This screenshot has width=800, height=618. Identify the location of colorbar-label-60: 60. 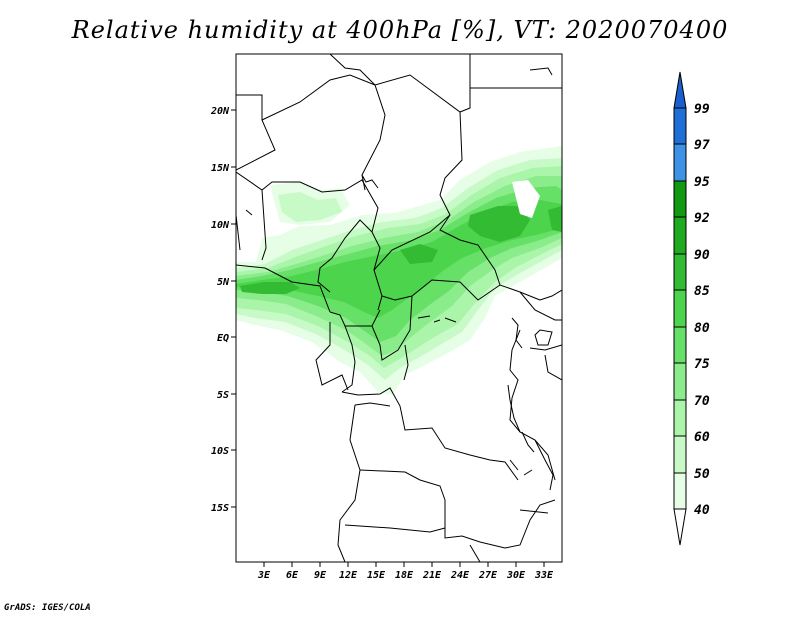
(702, 437).